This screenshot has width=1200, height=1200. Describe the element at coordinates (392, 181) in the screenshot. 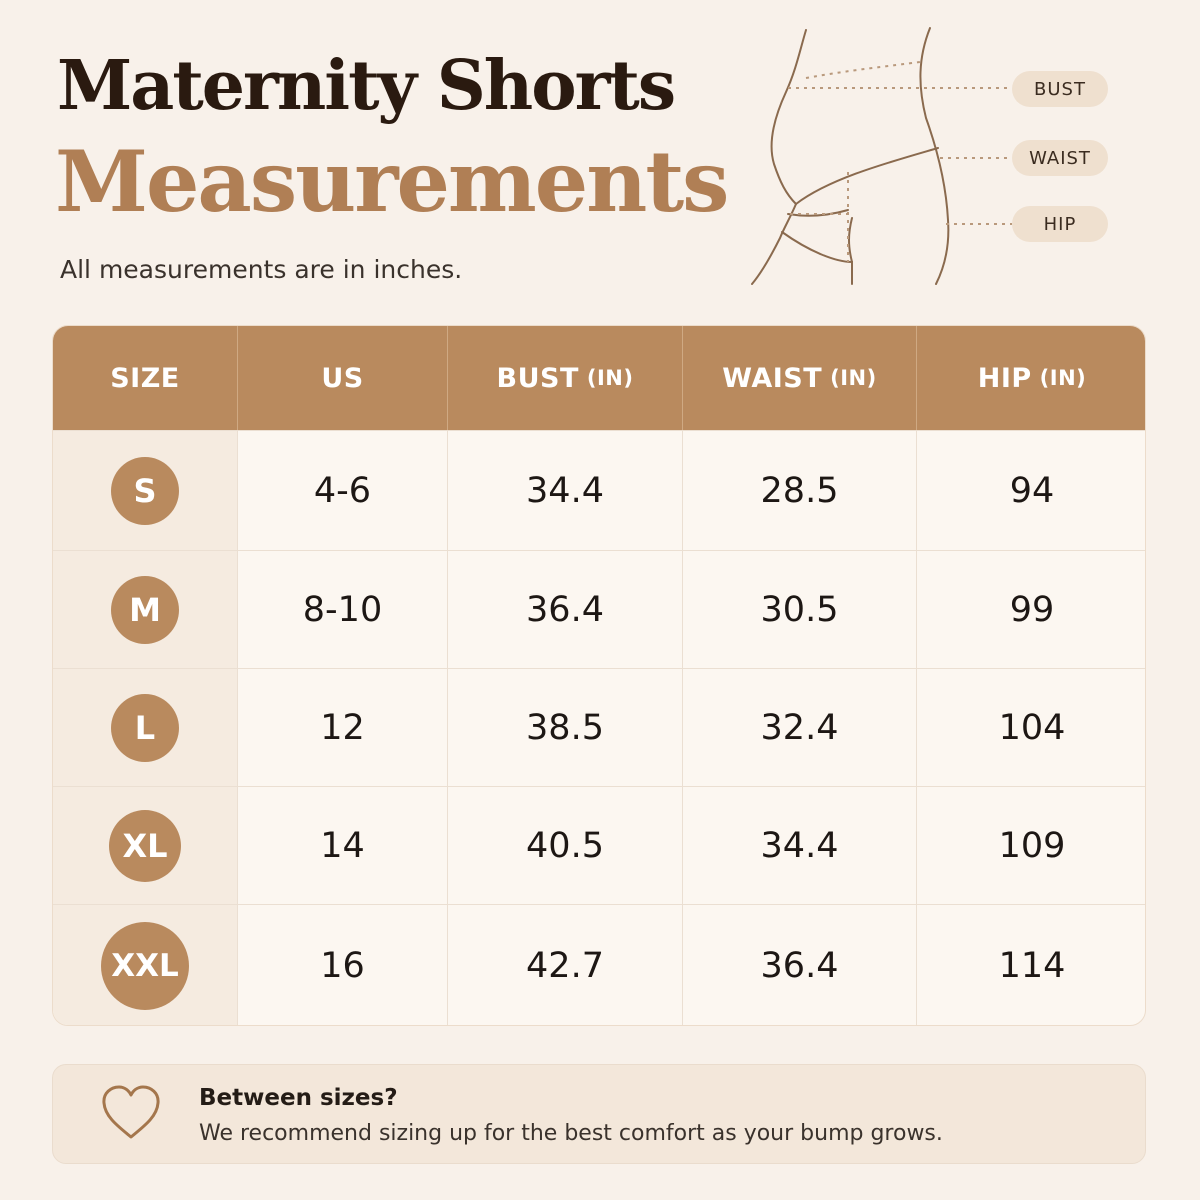

I see `title-line-2: Measurements` at that location.